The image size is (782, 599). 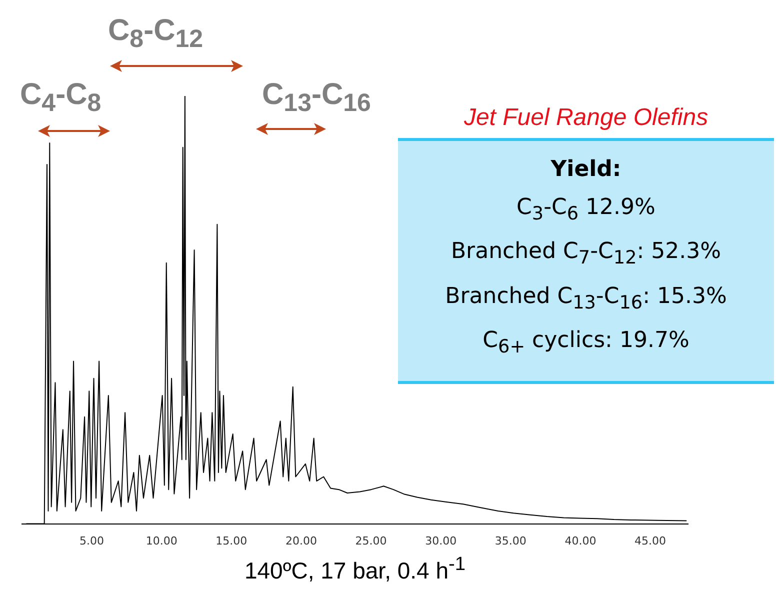 What do you see at coordinates (586, 170) in the screenshot?
I see `annotation: Yield:` at bounding box center [586, 170].